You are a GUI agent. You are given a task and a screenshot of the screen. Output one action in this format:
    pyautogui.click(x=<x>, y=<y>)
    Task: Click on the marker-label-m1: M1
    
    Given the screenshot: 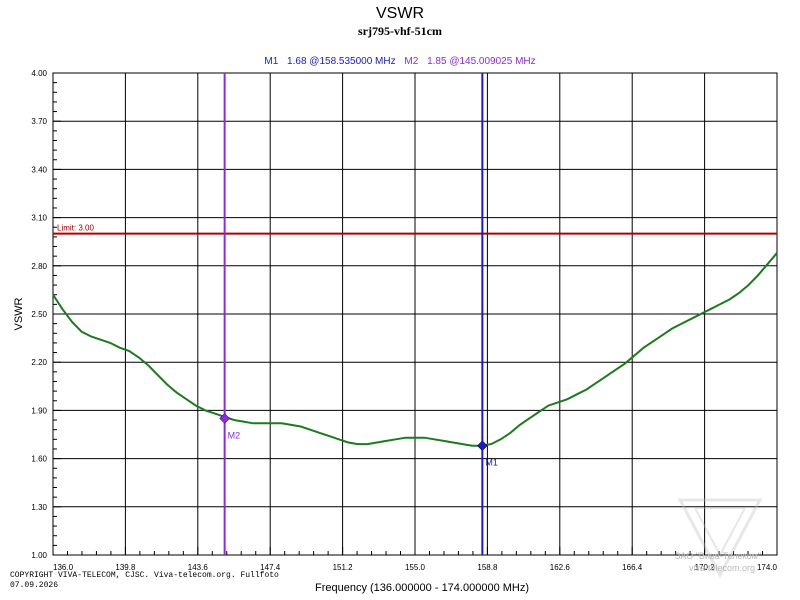 What is the action you would take?
    pyautogui.click(x=491, y=463)
    